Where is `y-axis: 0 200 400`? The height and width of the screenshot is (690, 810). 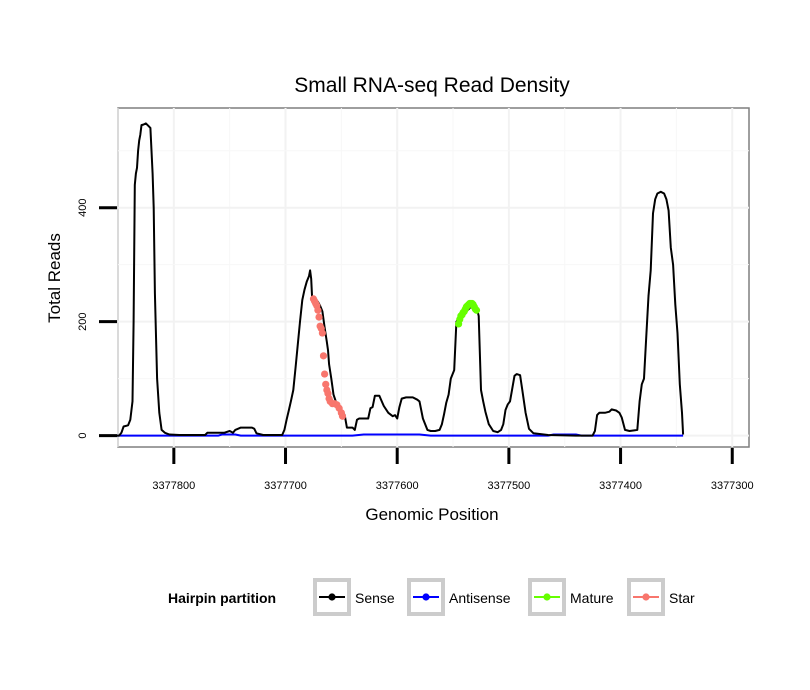
y-axis: 0 200 400 is located at coordinates (97, 319).